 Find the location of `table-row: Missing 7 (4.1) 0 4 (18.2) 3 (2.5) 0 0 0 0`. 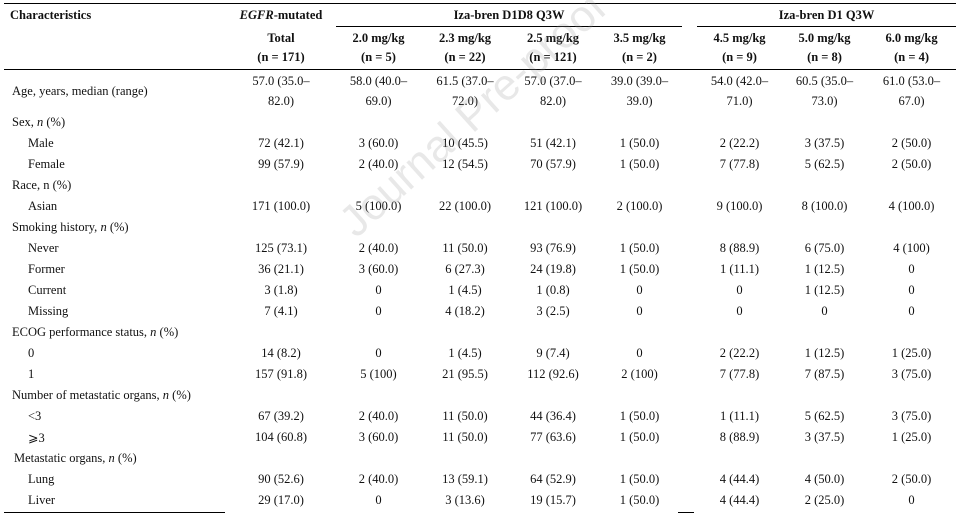

table-row: Missing 7 (4.1) 0 4 (18.2) 3 (2.5) 0 0 0 0 is located at coordinates (480, 311).